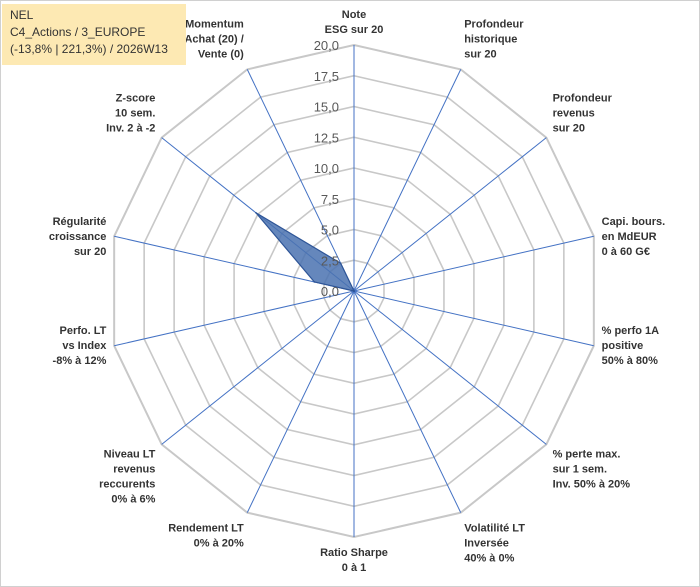  What do you see at coordinates (626, 252) in the screenshot?
I see `axis-label-line: 0 à 60 G€` at bounding box center [626, 252].